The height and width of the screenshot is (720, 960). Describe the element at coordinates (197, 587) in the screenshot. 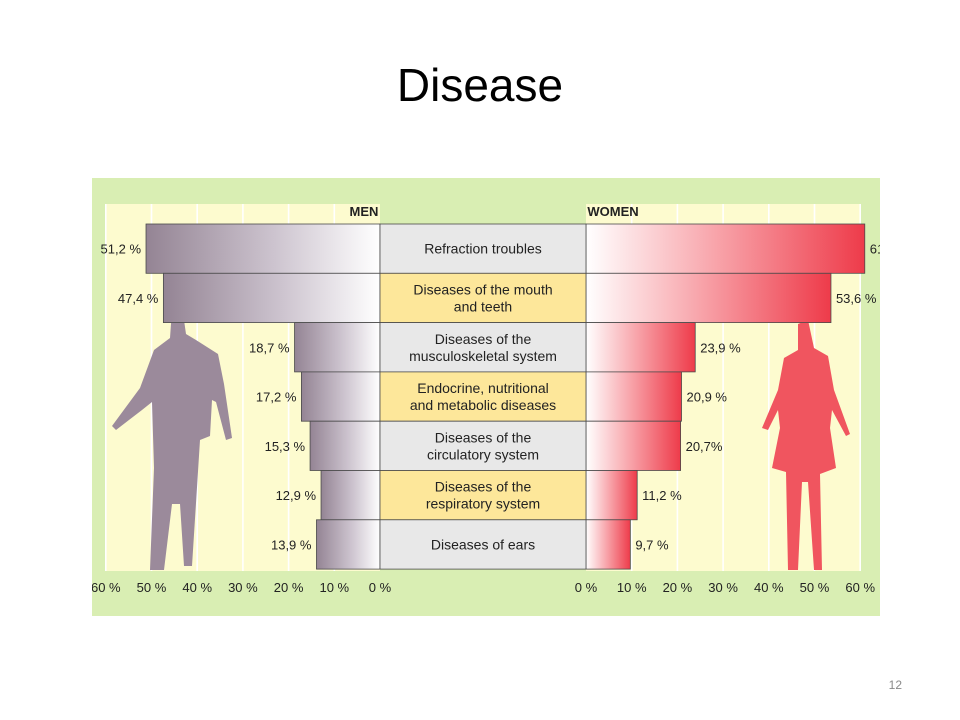

I see `men-tick-label: 40 %` at that location.